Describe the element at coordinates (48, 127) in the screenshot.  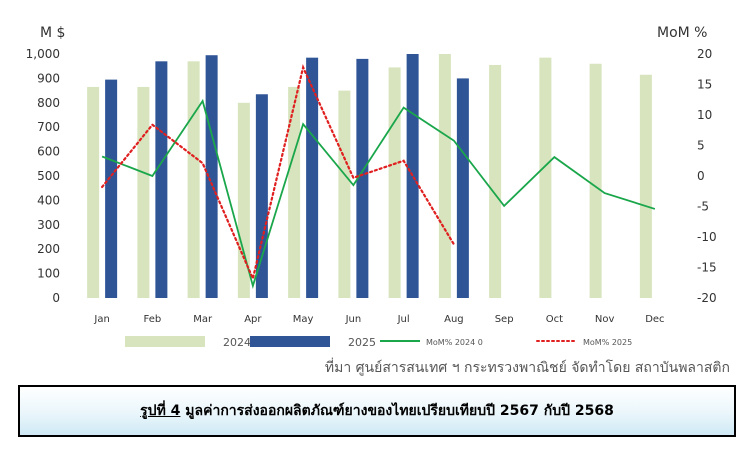
I see `left-tick-label: 700` at that location.